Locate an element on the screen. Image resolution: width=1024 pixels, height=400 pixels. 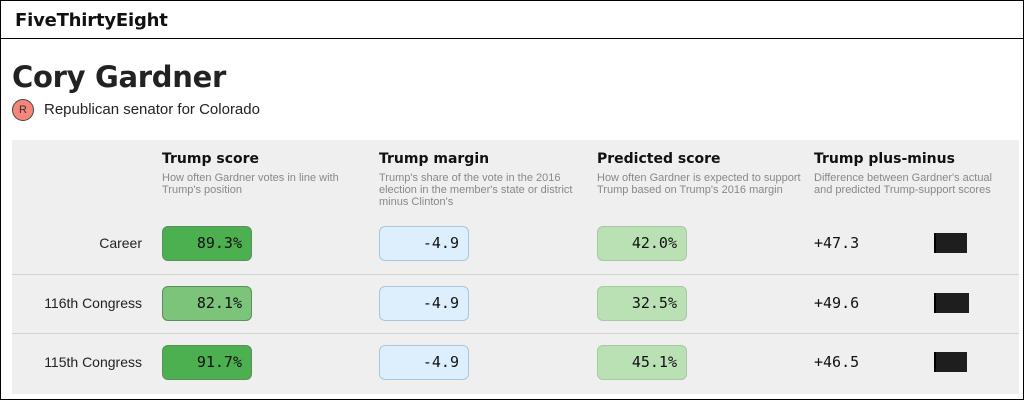
site-header: FiveThirtyEight is located at coordinates (512, 20).